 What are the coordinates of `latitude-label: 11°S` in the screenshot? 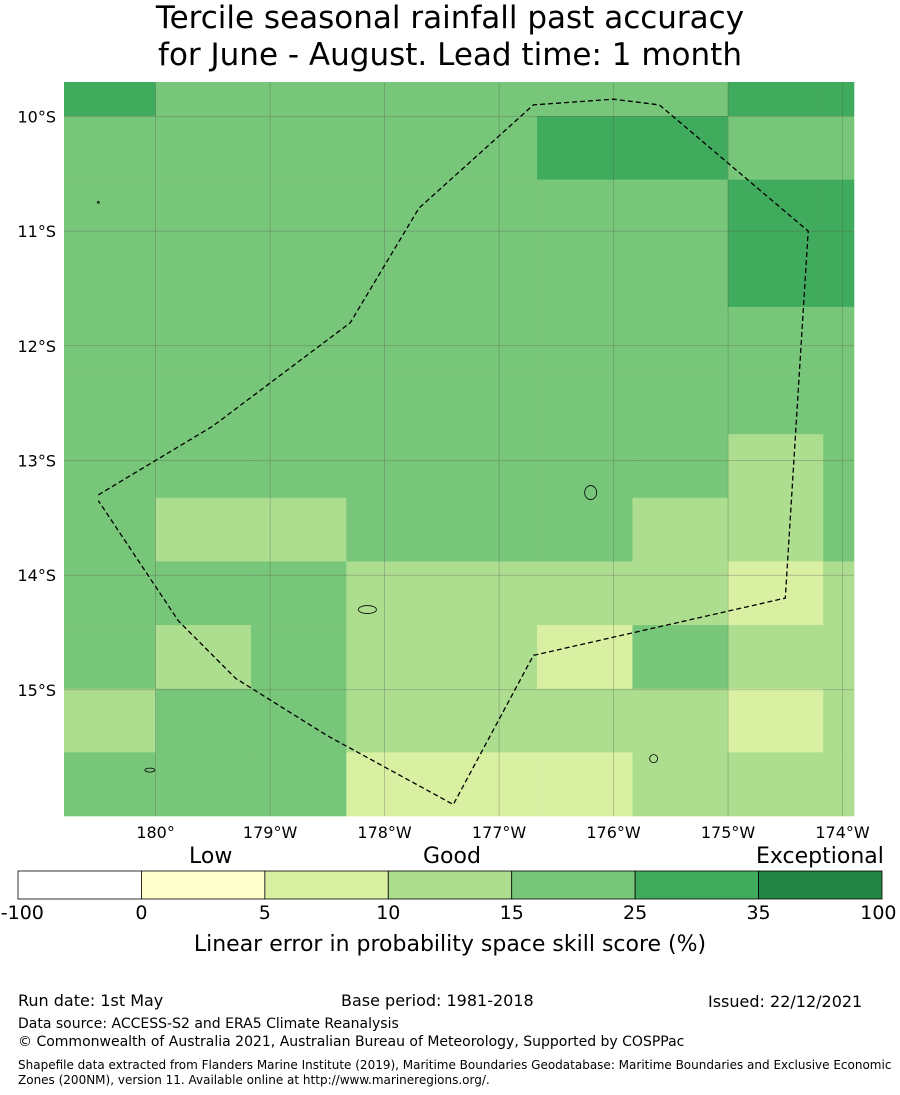 It's located at (36, 231).